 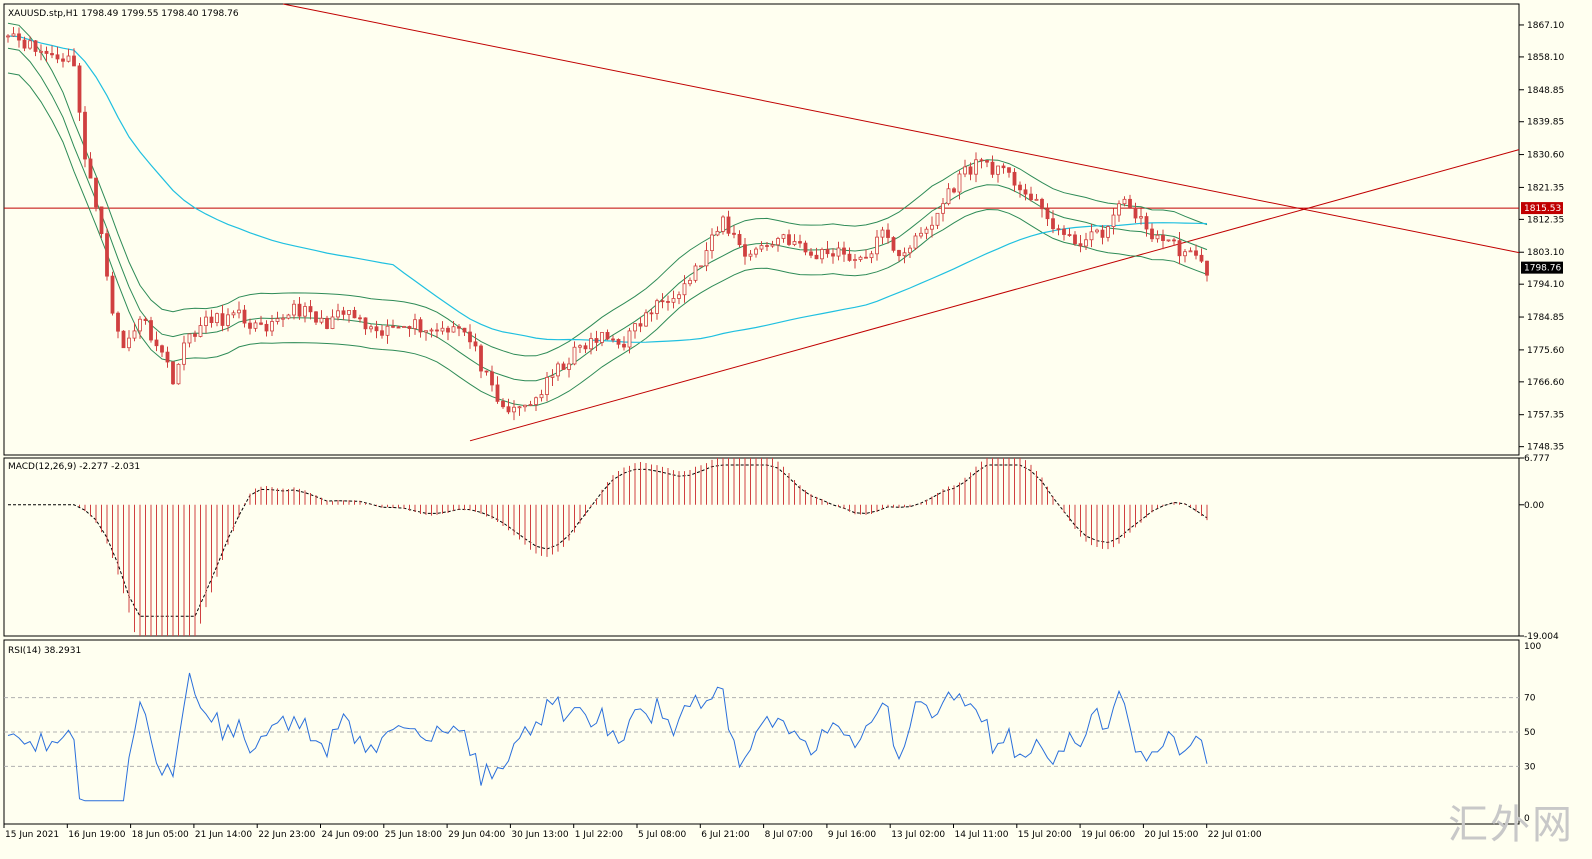 What do you see at coordinates (1545, 26) in the screenshot?
I see `price-axis-label: 1867.10` at bounding box center [1545, 26].